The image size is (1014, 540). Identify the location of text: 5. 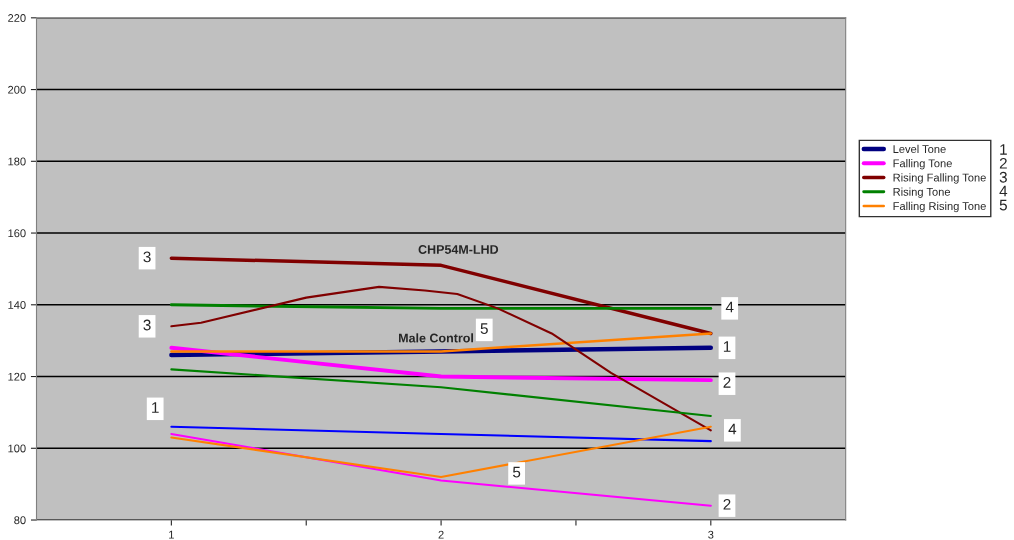
(1003, 205).